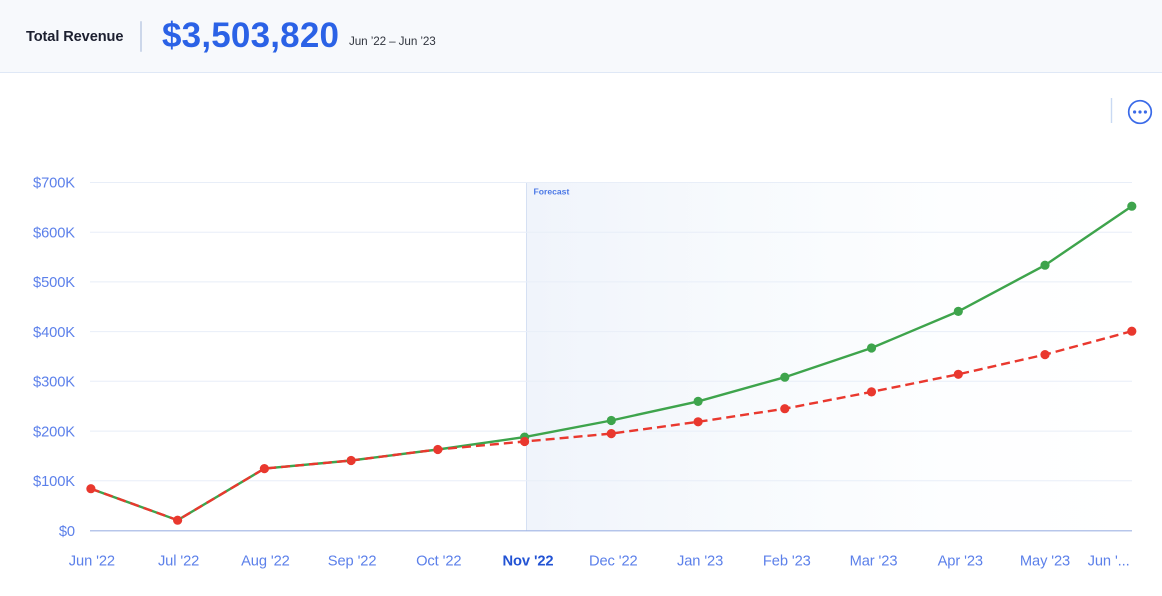 This screenshot has height=596, width=1162. What do you see at coordinates (178, 562) in the screenshot?
I see `svg-text: Jul '22` at bounding box center [178, 562].